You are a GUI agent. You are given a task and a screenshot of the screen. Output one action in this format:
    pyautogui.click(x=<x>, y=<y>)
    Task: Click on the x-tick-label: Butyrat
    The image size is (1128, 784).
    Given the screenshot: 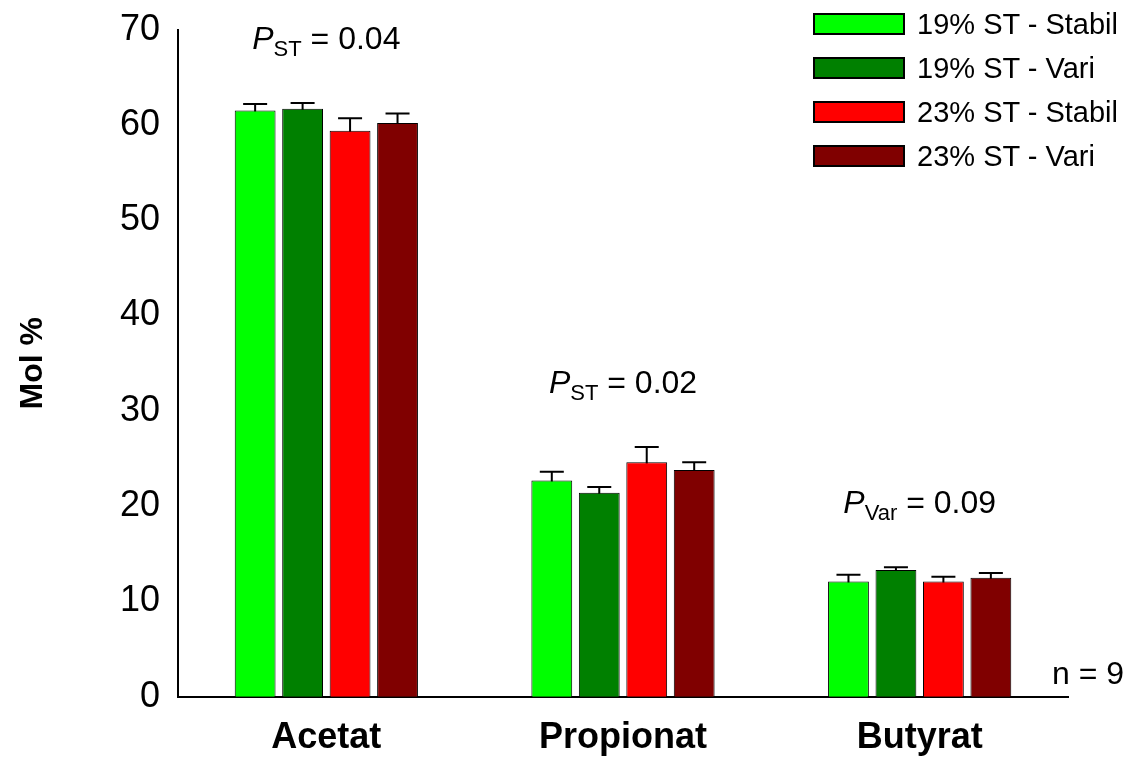 What is the action you would take?
    pyautogui.click(x=919, y=736)
    